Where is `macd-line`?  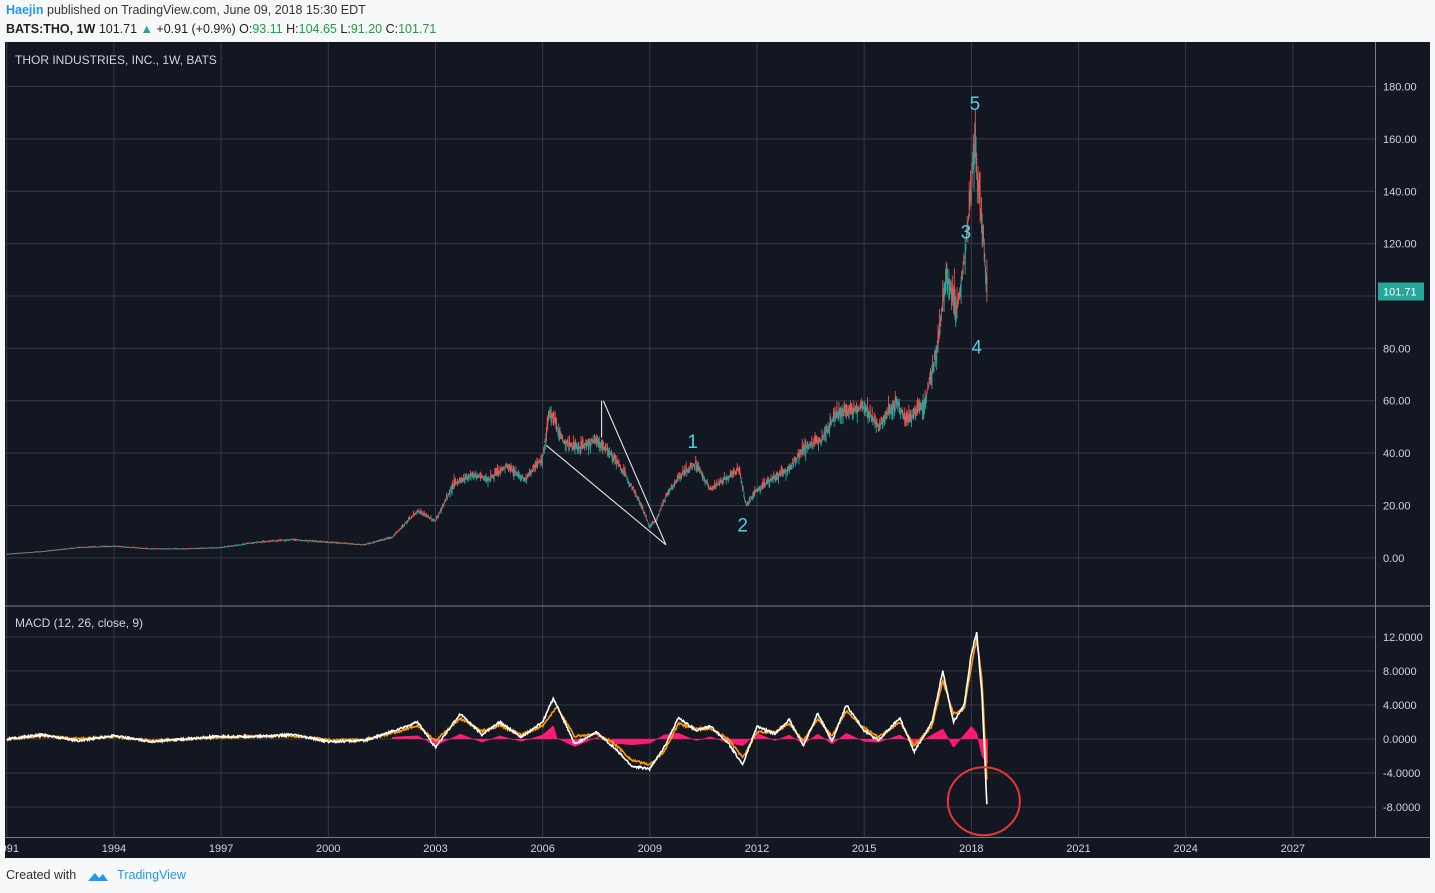
macd-line is located at coordinates (497, 718).